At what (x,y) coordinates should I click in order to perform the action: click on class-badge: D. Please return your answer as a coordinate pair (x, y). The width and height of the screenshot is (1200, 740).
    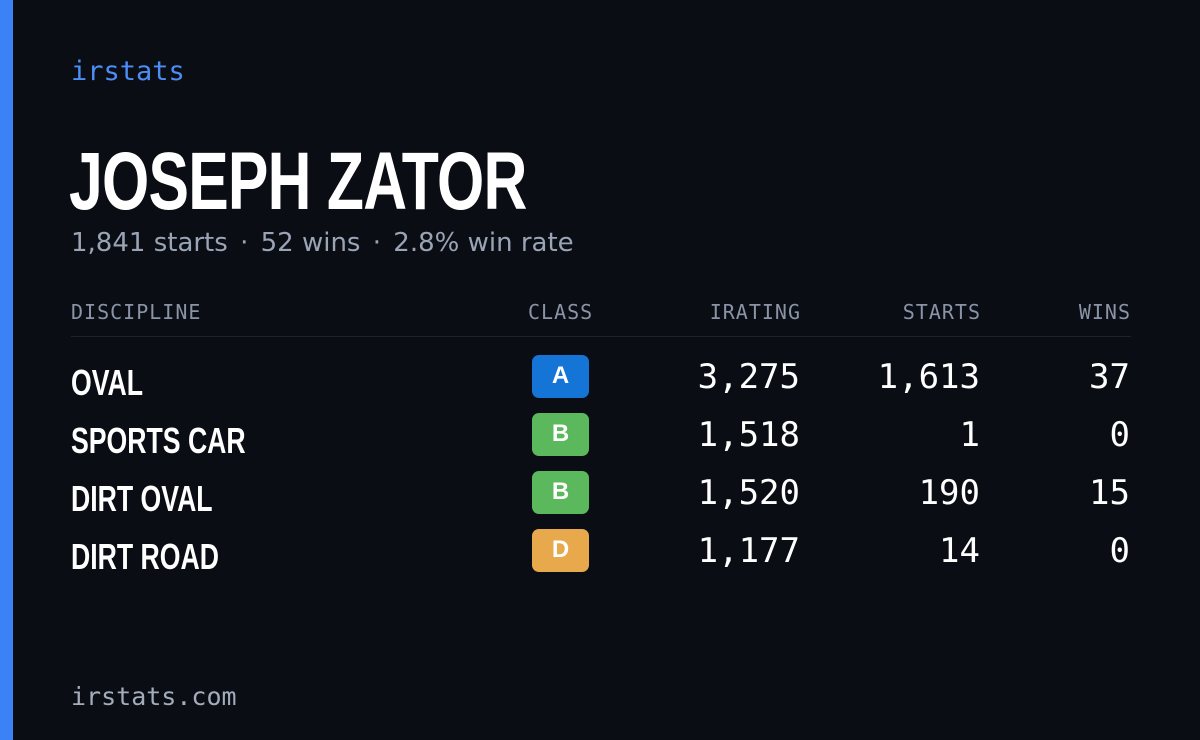
    Looking at the image, I should click on (560, 550).